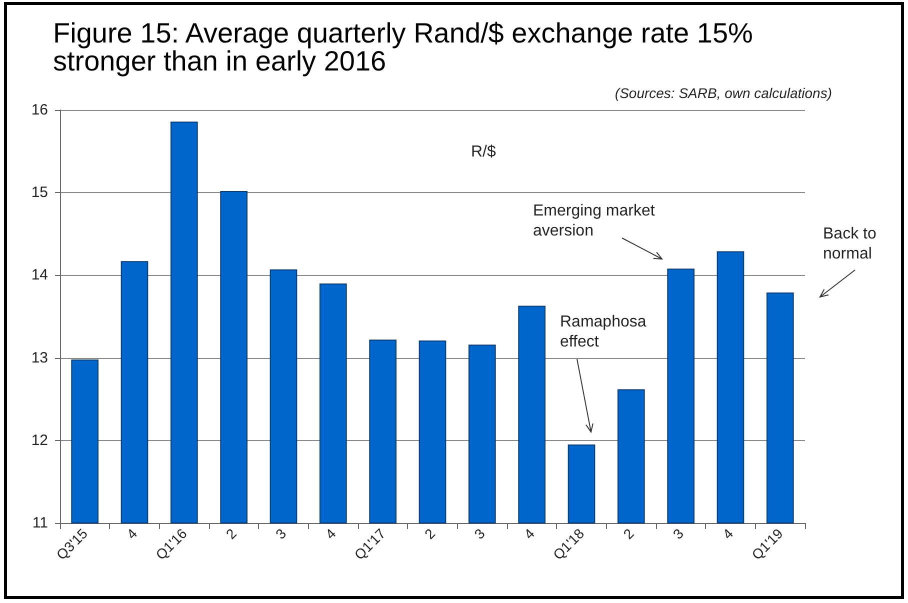  What do you see at coordinates (483, 152) in the screenshot?
I see `annotation: R/$` at bounding box center [483, 152].